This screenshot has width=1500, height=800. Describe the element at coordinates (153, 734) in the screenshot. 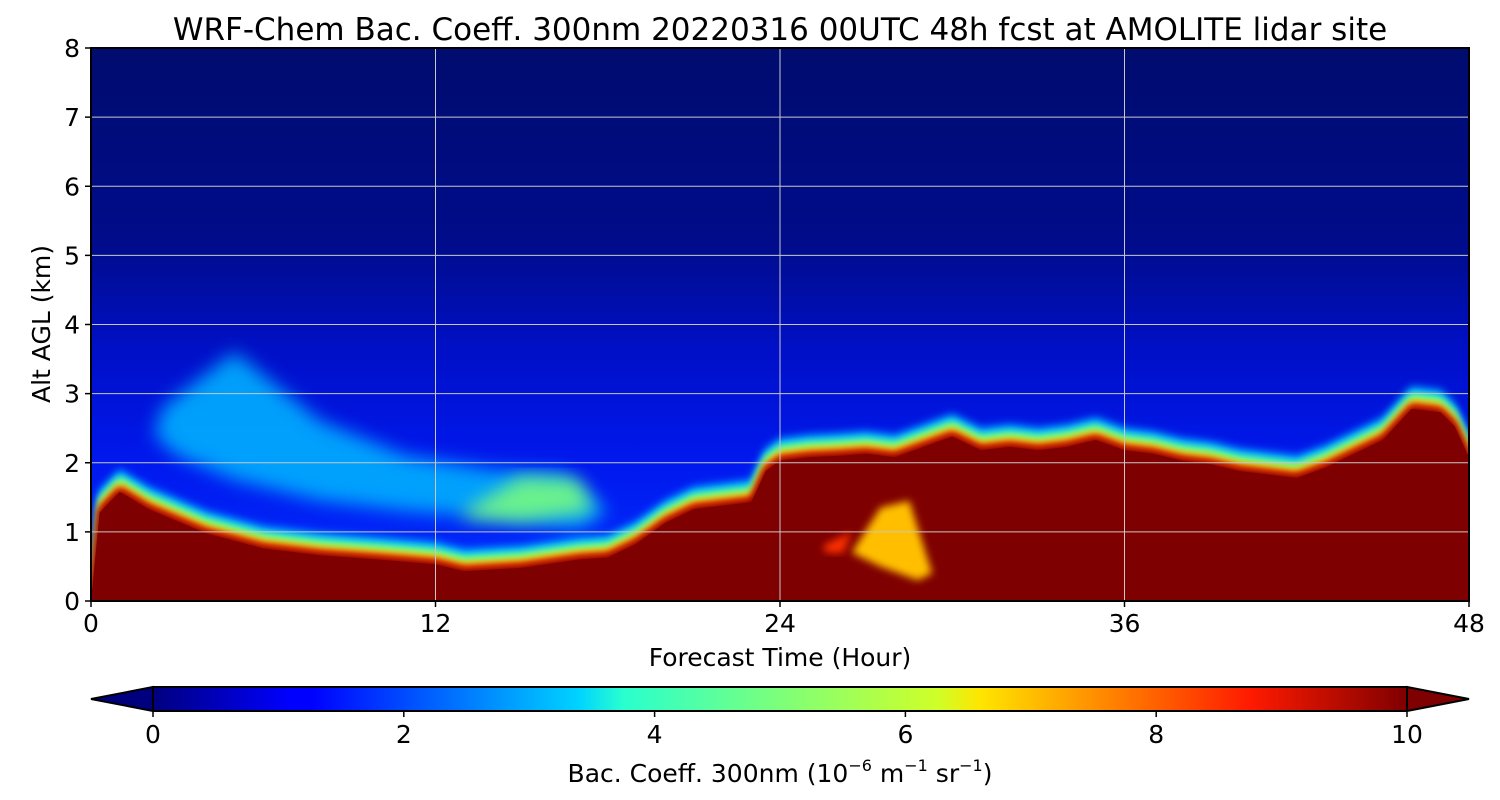

I see `colorbar-tick-label: 0` at that location.